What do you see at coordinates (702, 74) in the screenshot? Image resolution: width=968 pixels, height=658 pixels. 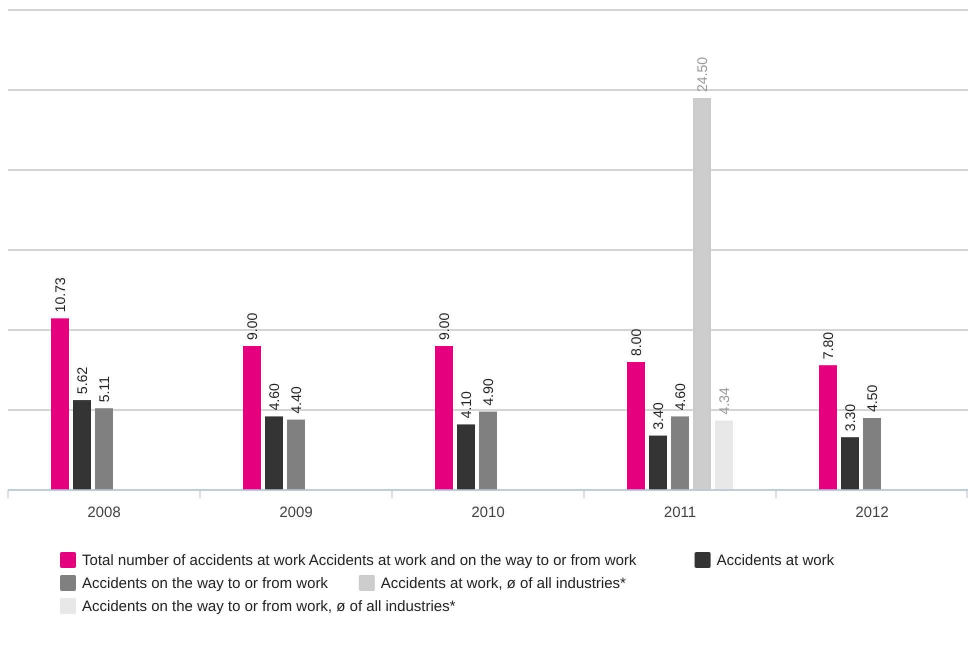 I see `data-label: 24.50` at bounding box center [702, 74].